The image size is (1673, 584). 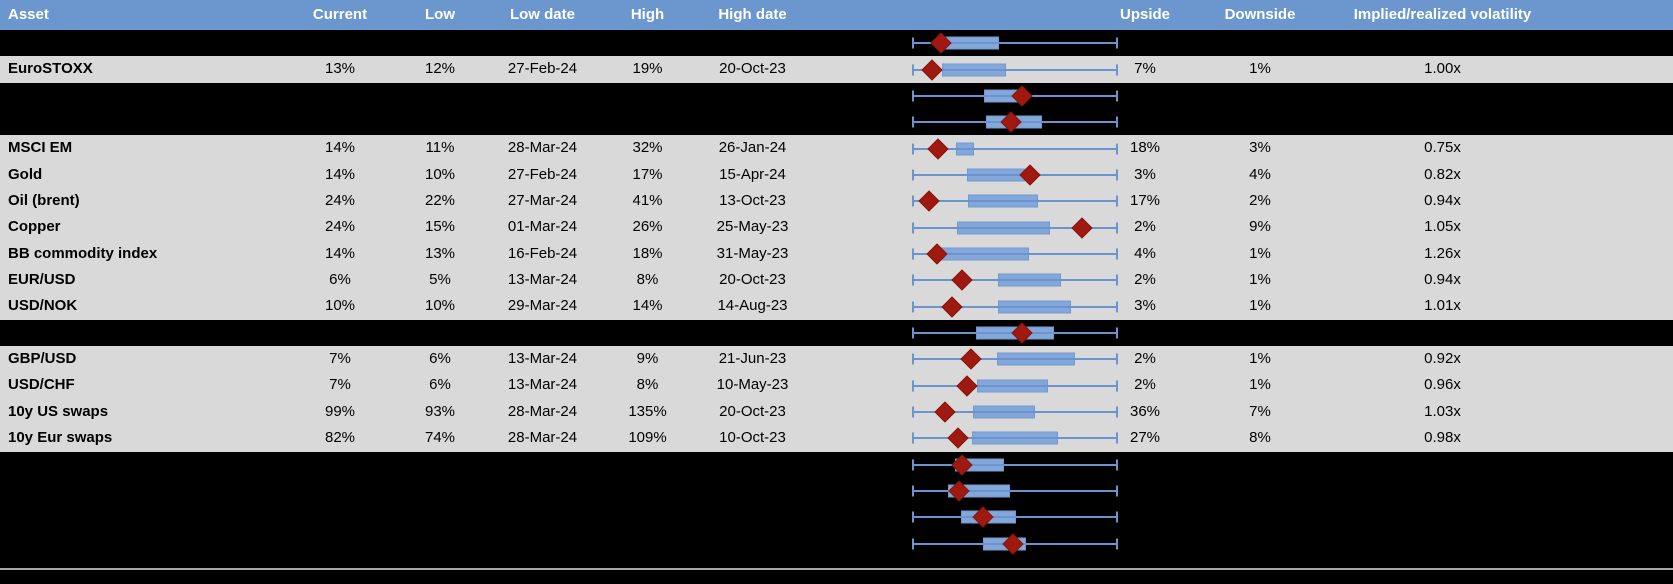 I want to click on cell-high-date: 10-Oct-23, so click(x=752, y=438).